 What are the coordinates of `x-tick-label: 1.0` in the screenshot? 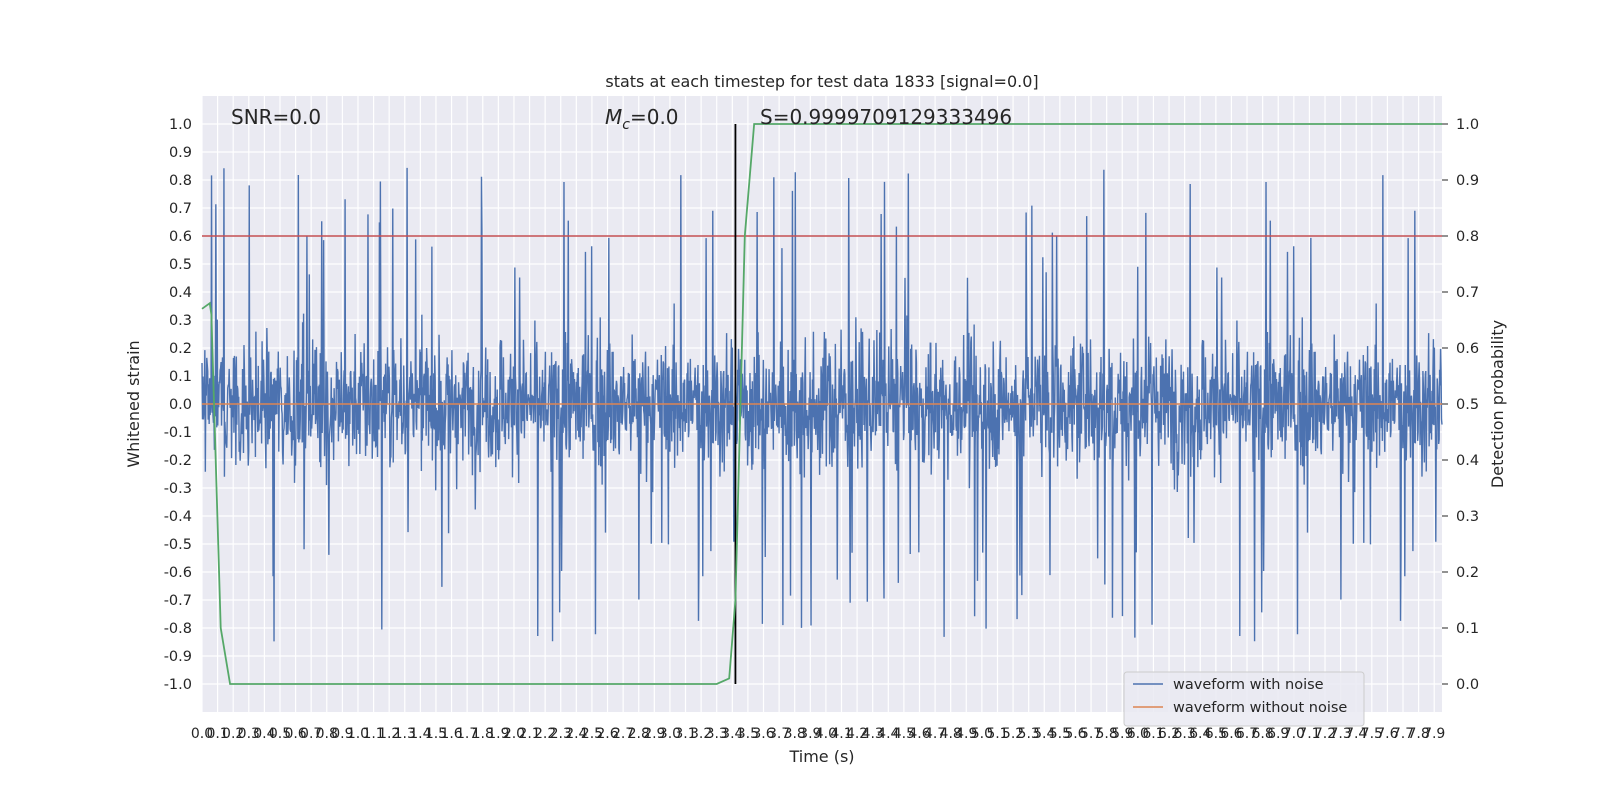 It's located at (358, 734).